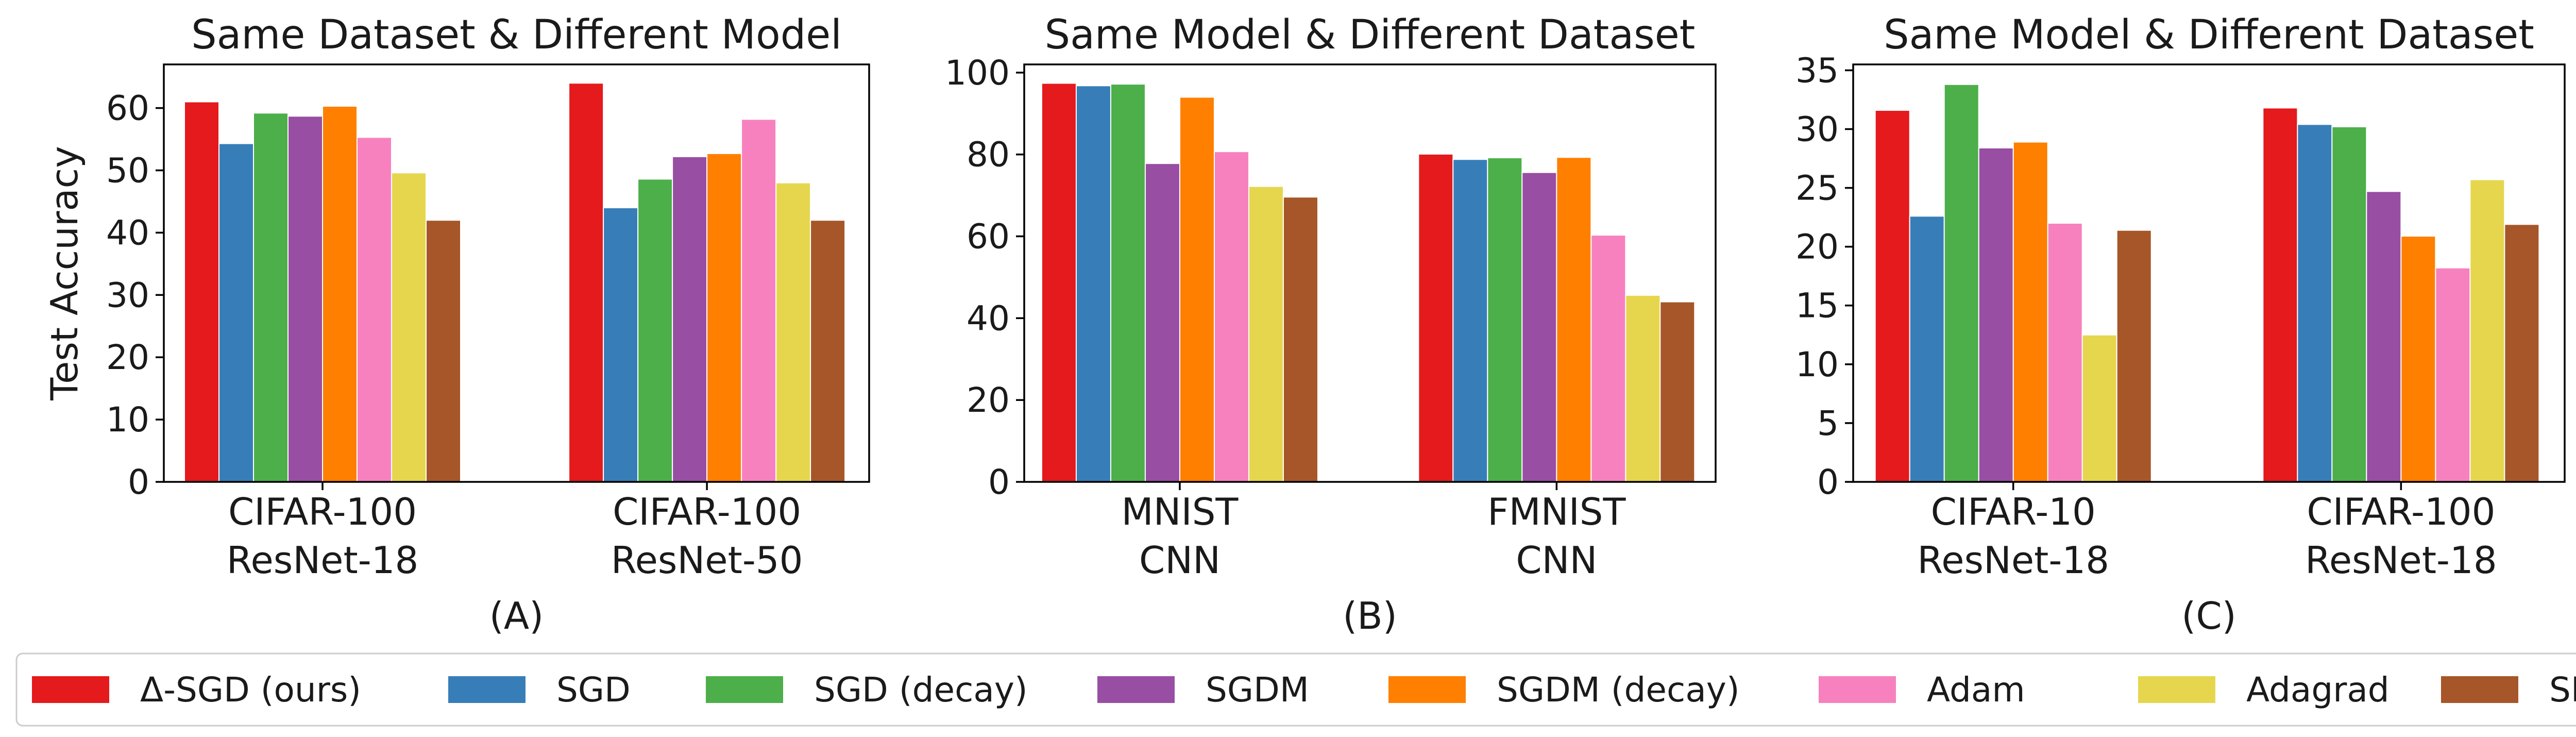 The height and width of the screenshot is (737, 2576). Describe the element at coordinates (250, 690) in the screenshot. I see `legend-label: Δ-SGD (ours)` at that location.